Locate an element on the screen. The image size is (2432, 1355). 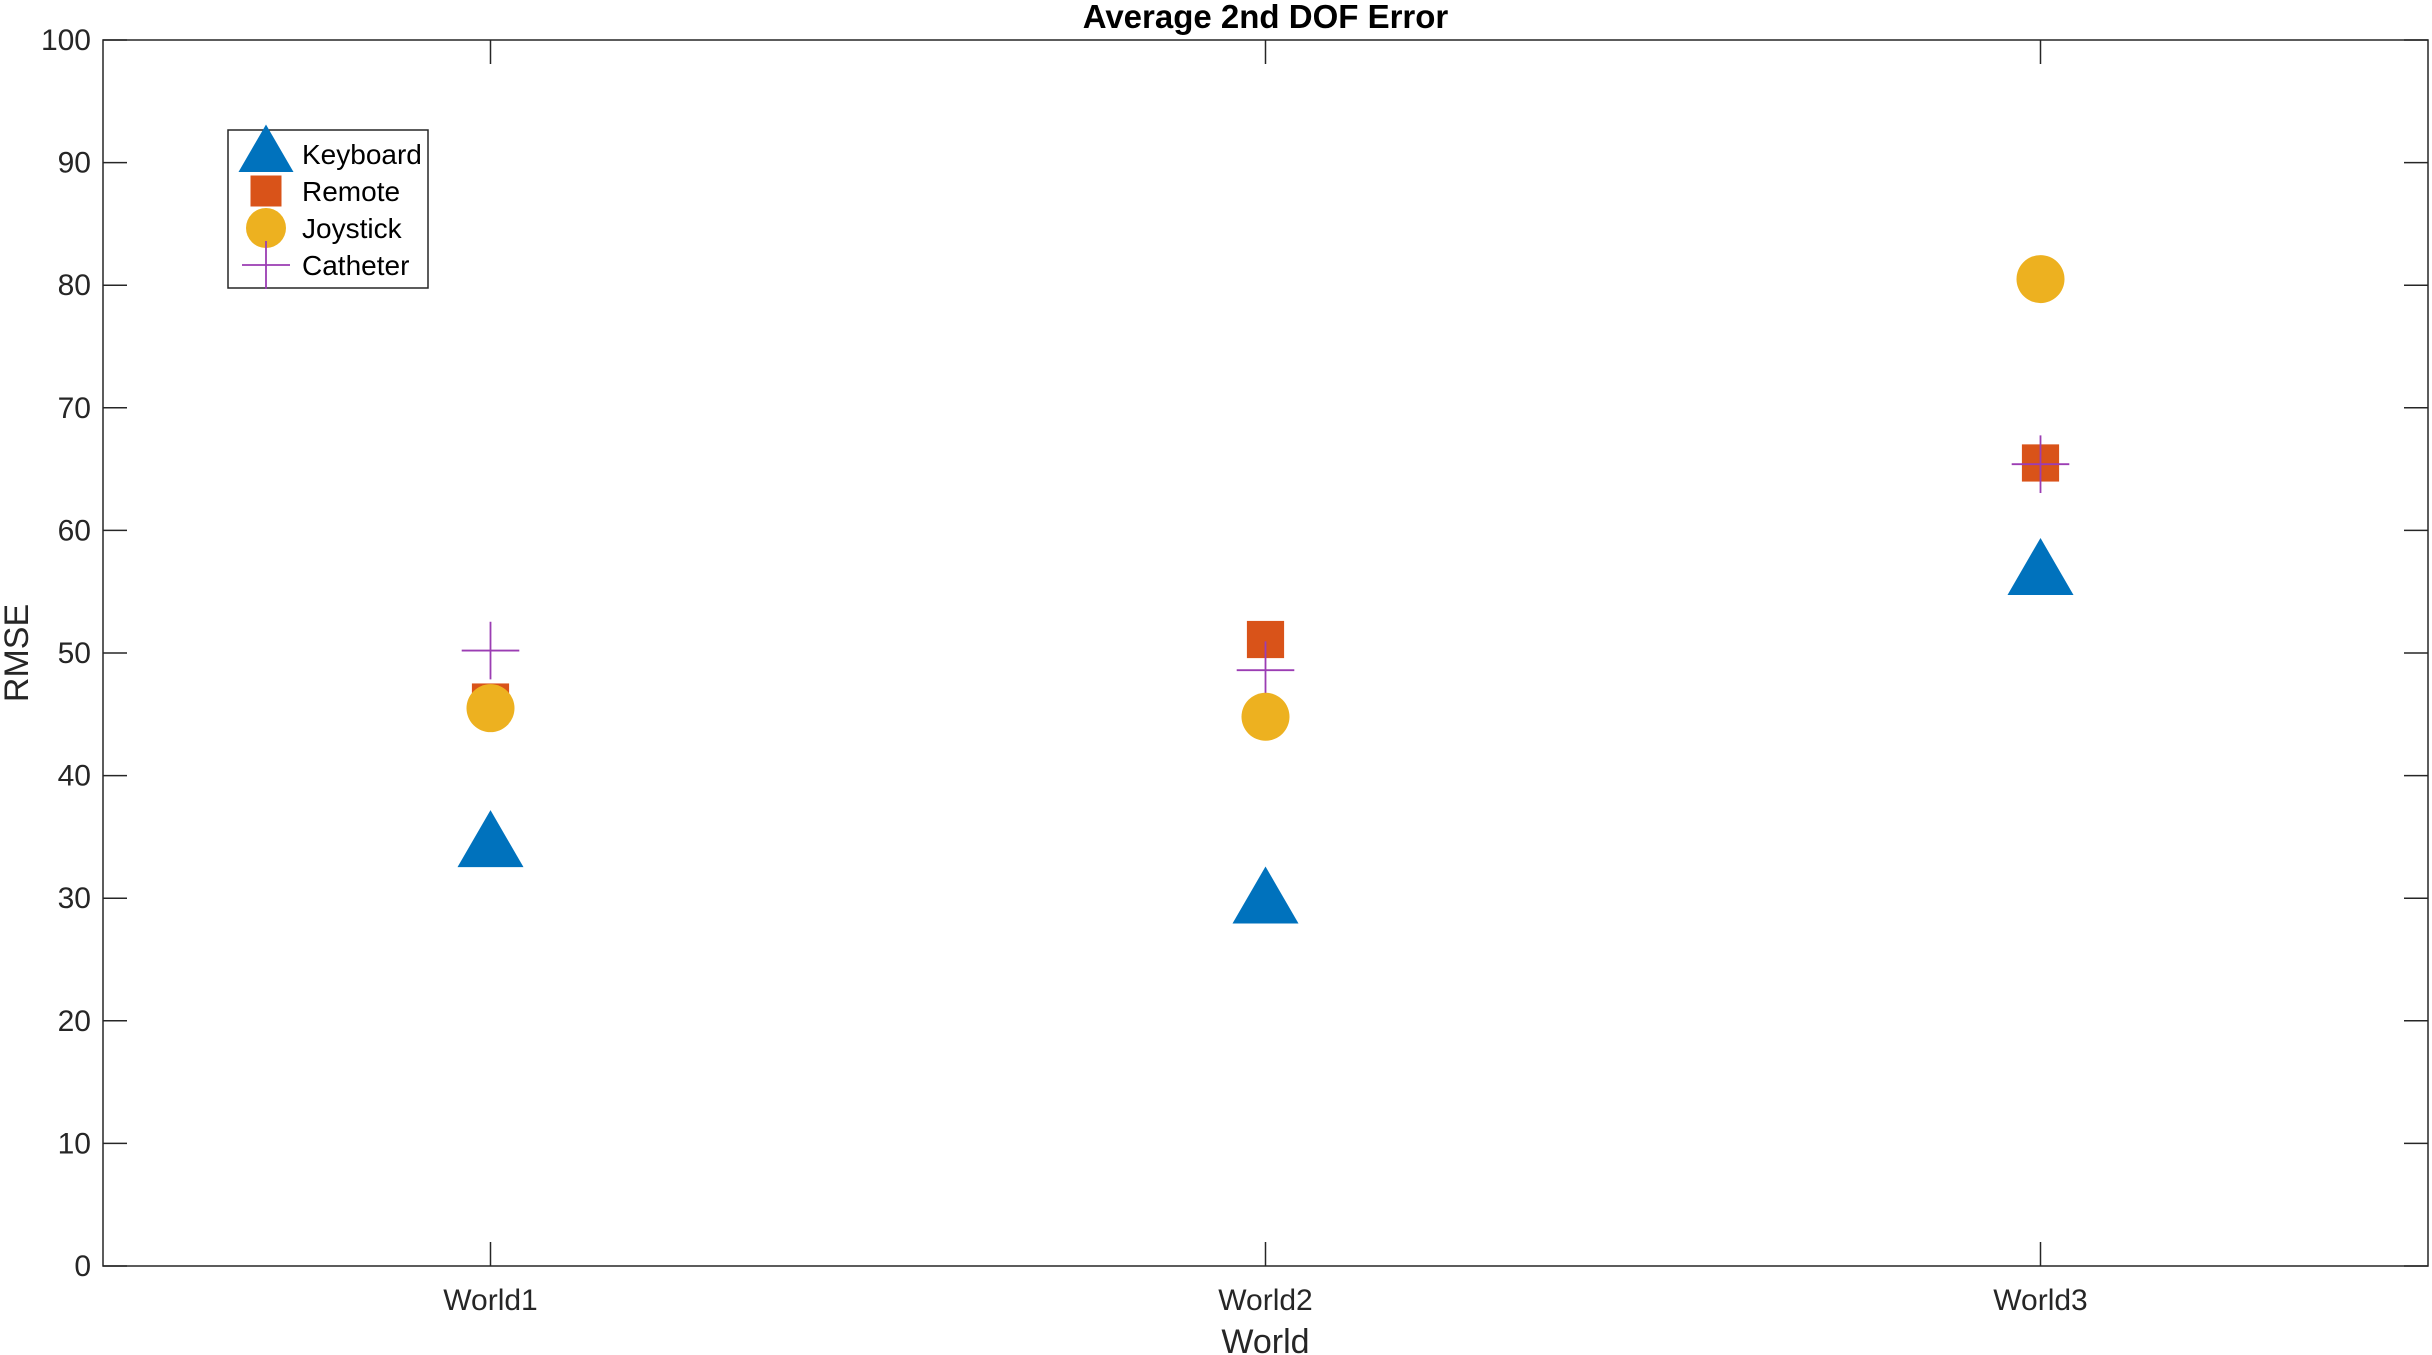
data-point-keyboard-world2 is located at coordinates (1265, 895).